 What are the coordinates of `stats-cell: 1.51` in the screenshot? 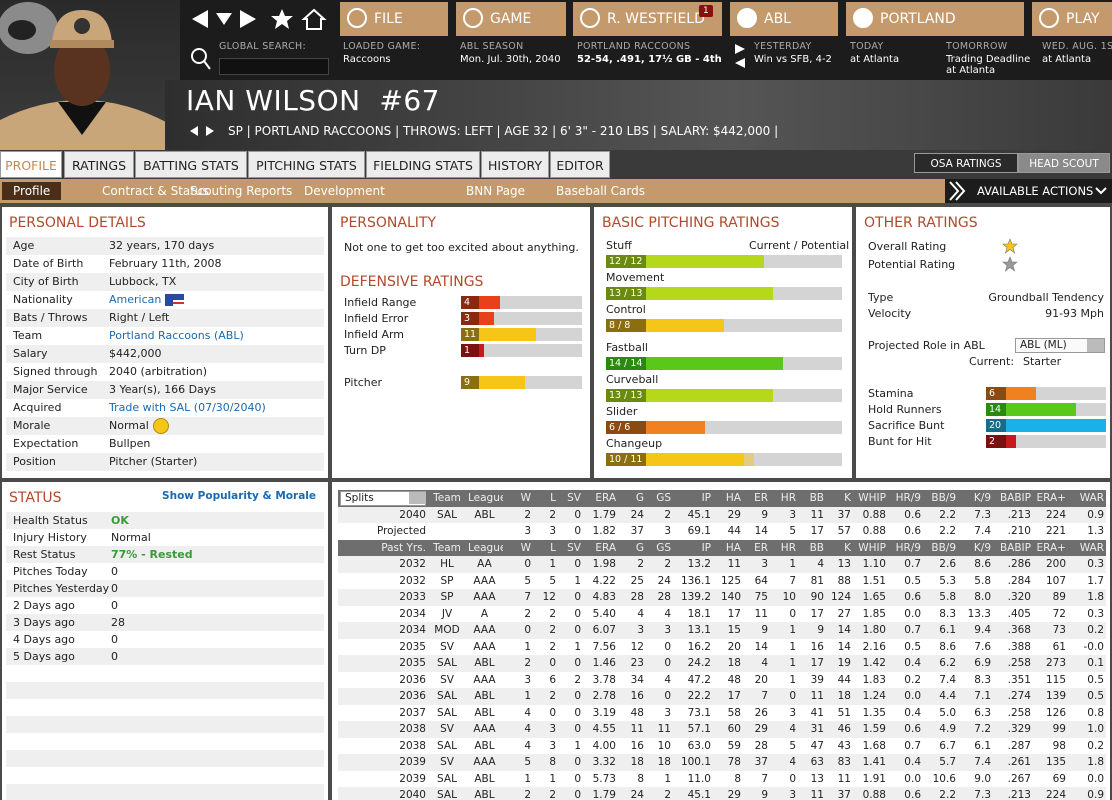 It's located at (874, 580).